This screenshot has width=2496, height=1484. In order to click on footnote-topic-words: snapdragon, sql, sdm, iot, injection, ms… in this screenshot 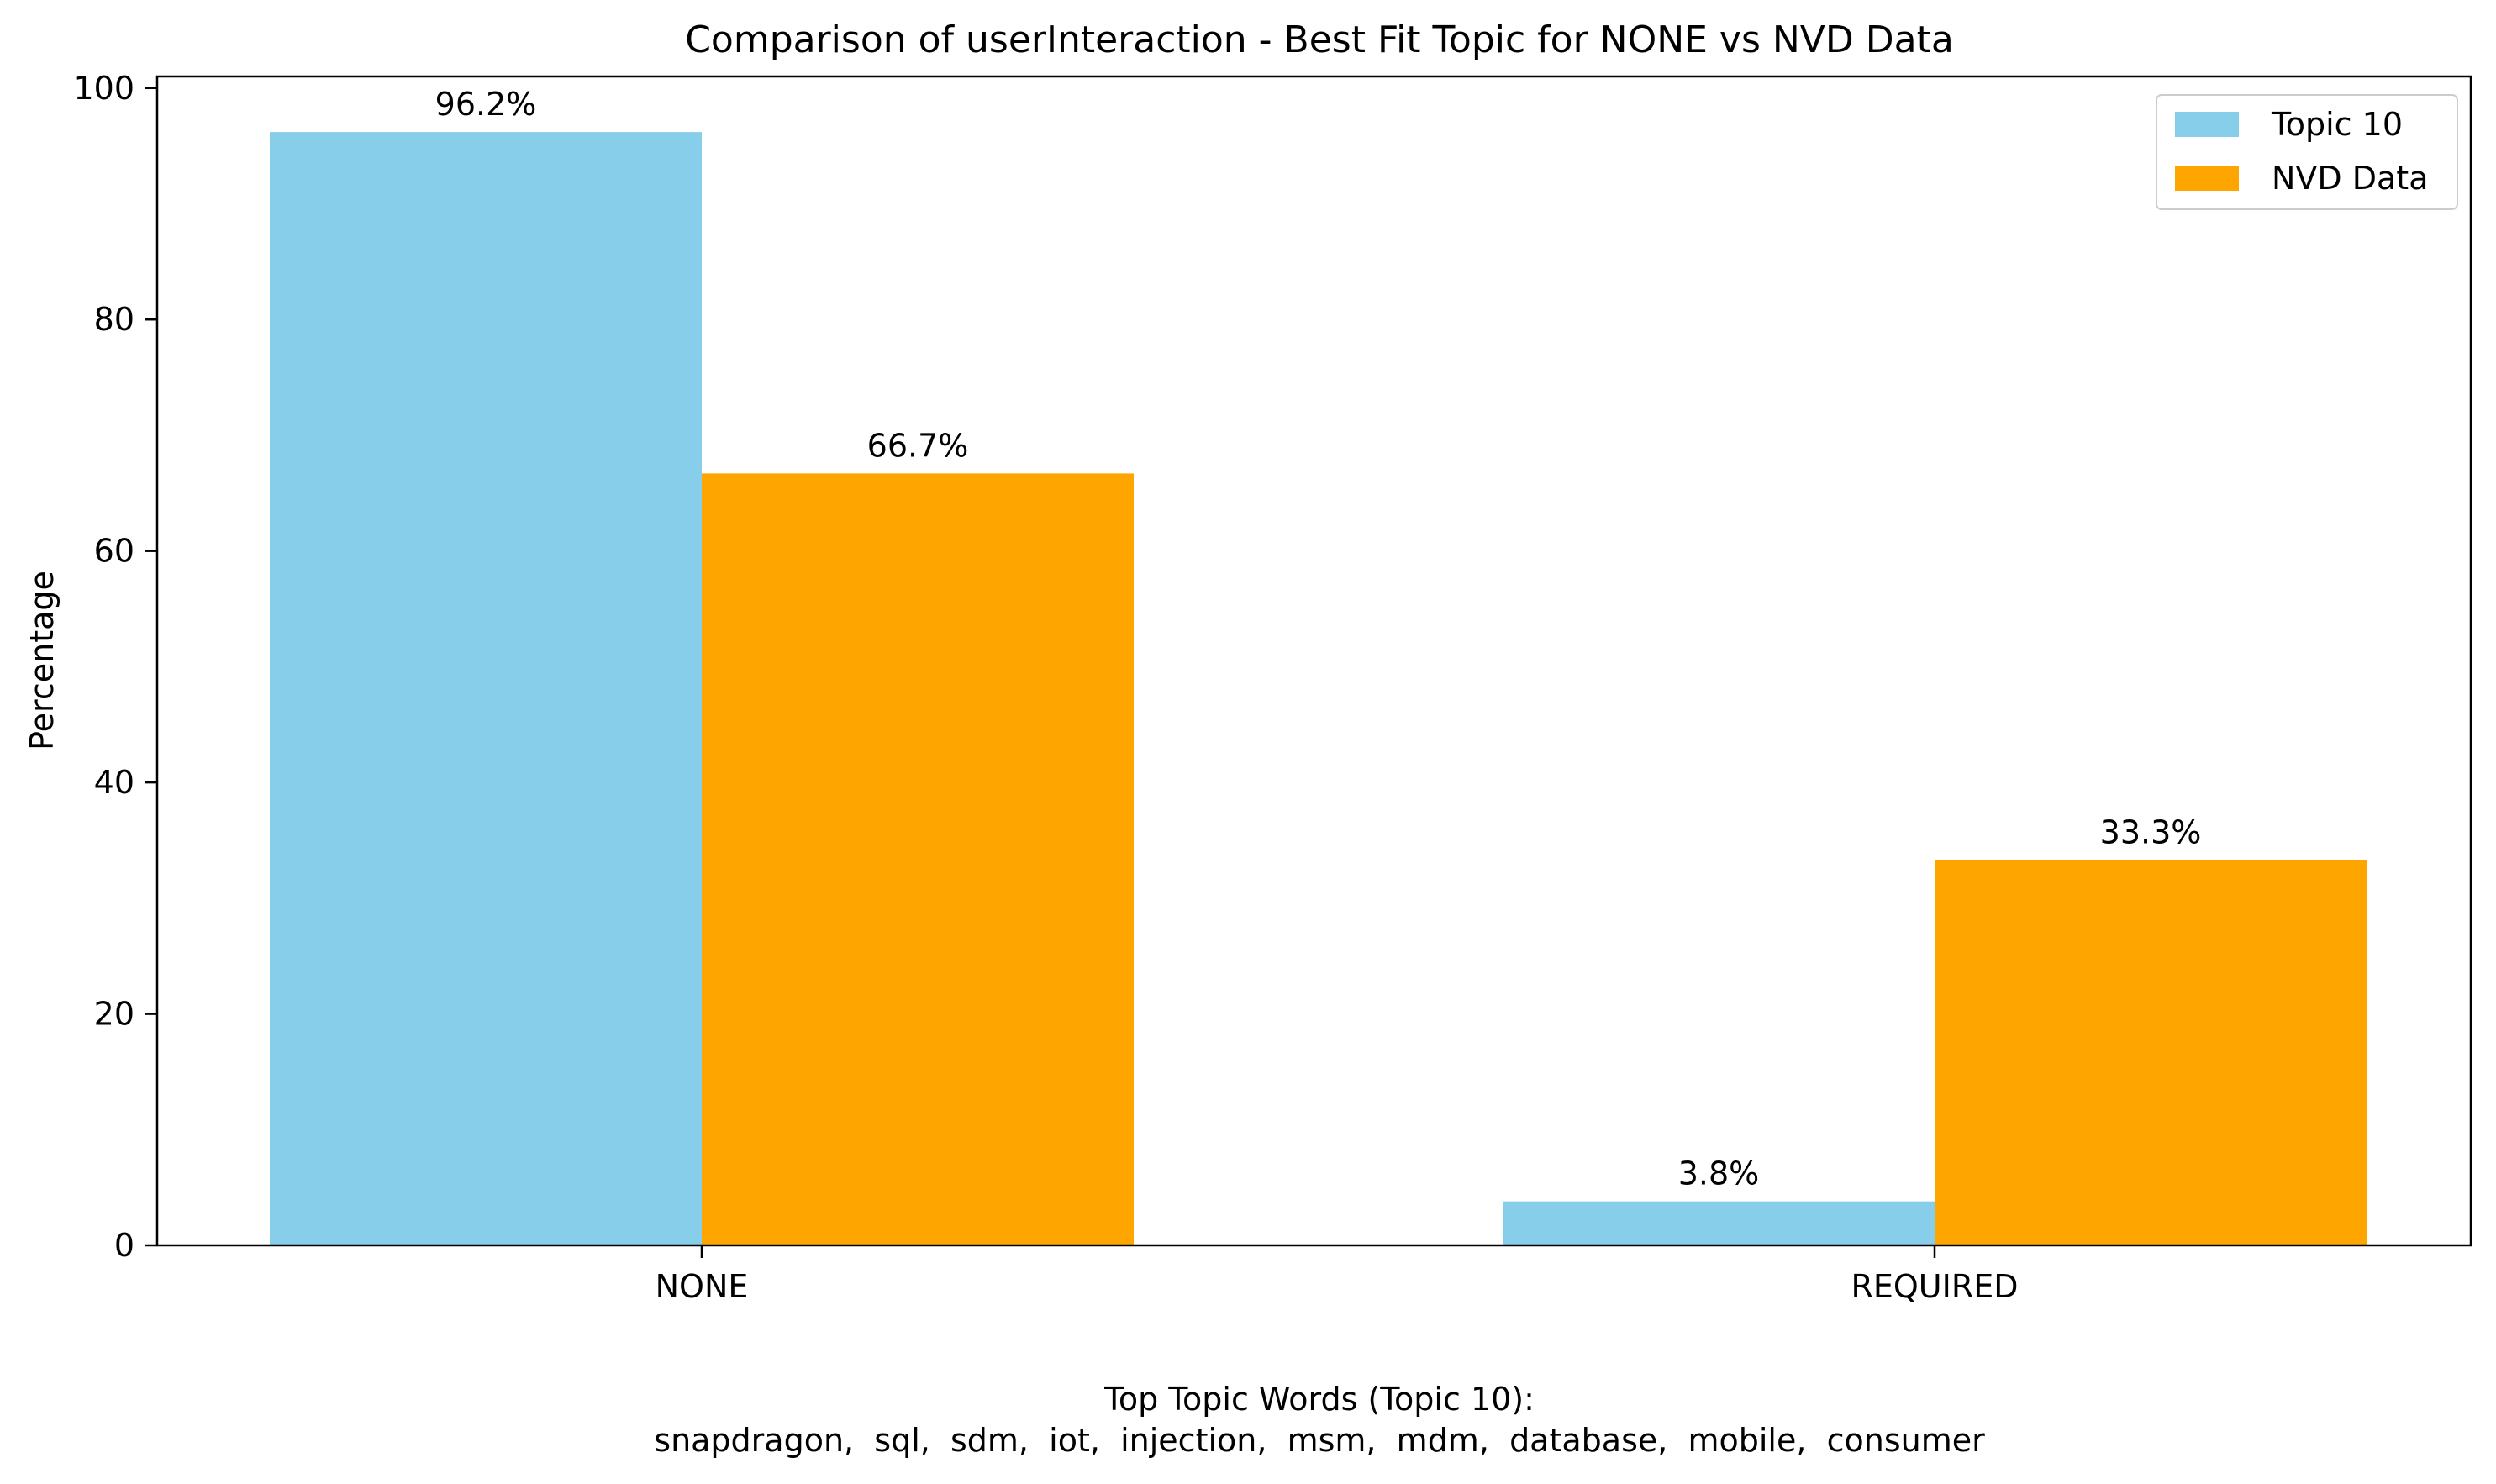, I will do `click(1320, 1440)`.